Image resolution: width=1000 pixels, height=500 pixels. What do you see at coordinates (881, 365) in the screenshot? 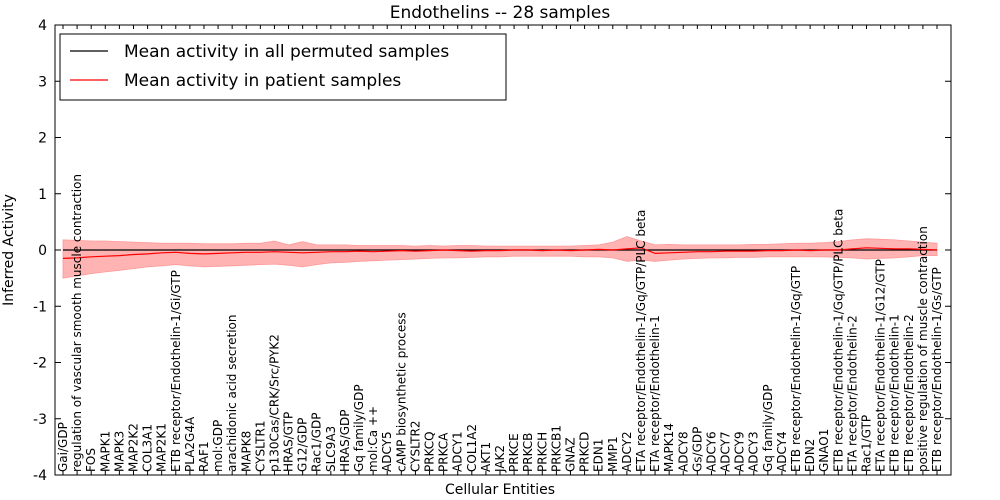
I see `x-entity-label: ETA receptor/Endothelin-1/G12/GTP` at bounding box center [881, 365].